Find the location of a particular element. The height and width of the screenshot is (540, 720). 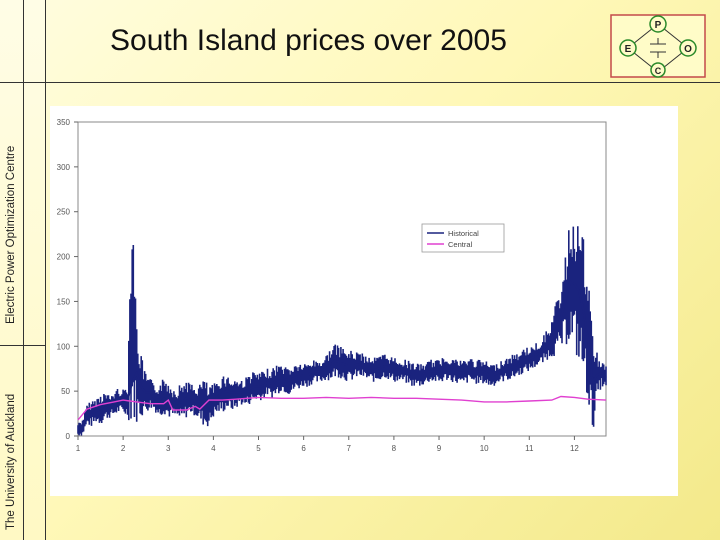

title-underline is located at coordinates (360, 82).